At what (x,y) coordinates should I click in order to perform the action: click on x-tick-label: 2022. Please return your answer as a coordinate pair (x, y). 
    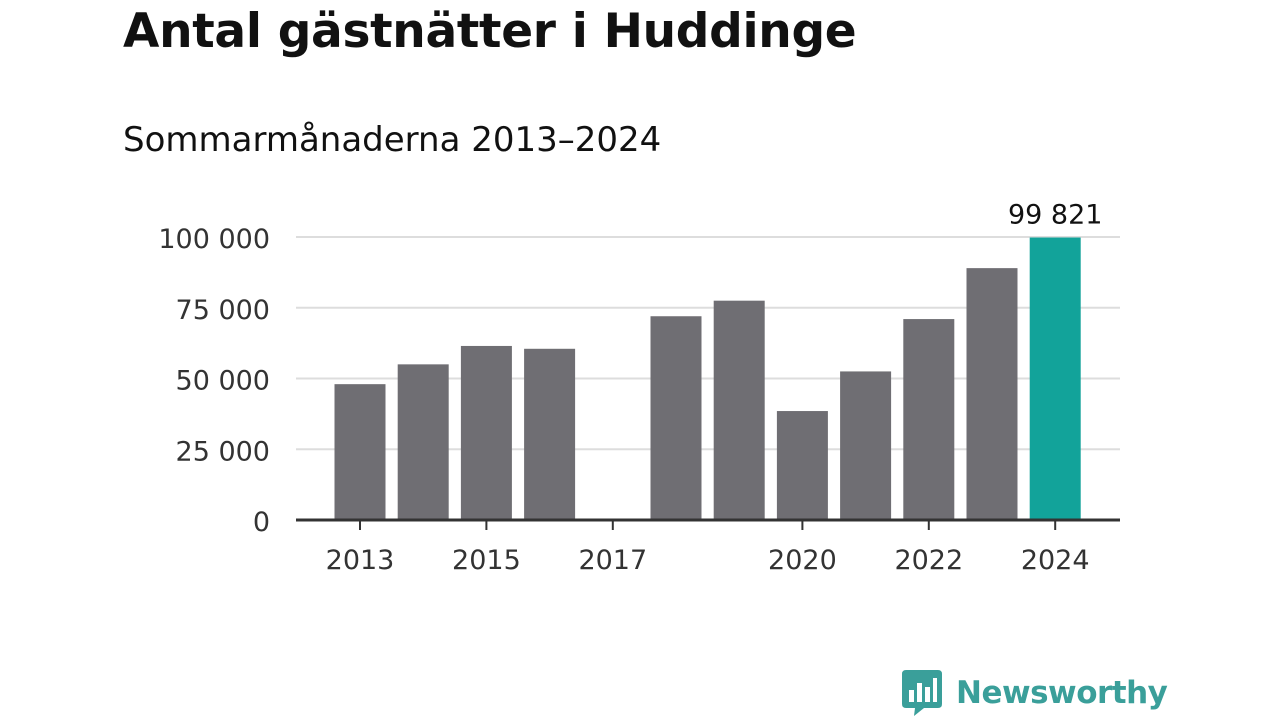
    Looking at the image, I should click on (928, 560).